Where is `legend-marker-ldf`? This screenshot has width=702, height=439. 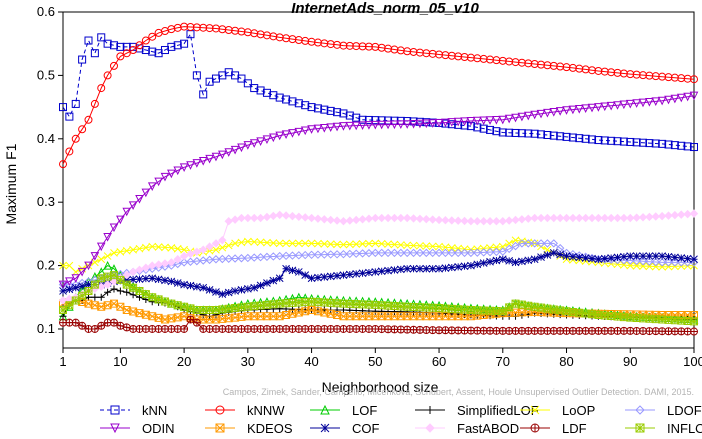 legend-marker-ldf is located at coordinates (535, 428).